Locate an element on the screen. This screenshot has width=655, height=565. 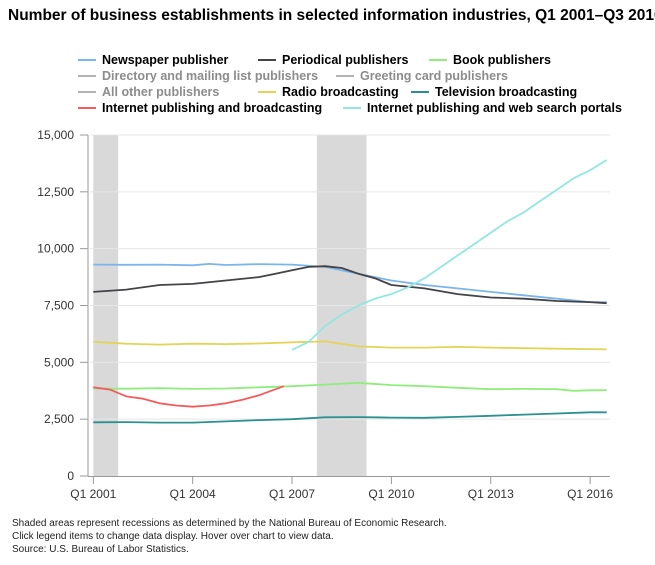
series-line-book-publishers is located at coordinates (350, 386).